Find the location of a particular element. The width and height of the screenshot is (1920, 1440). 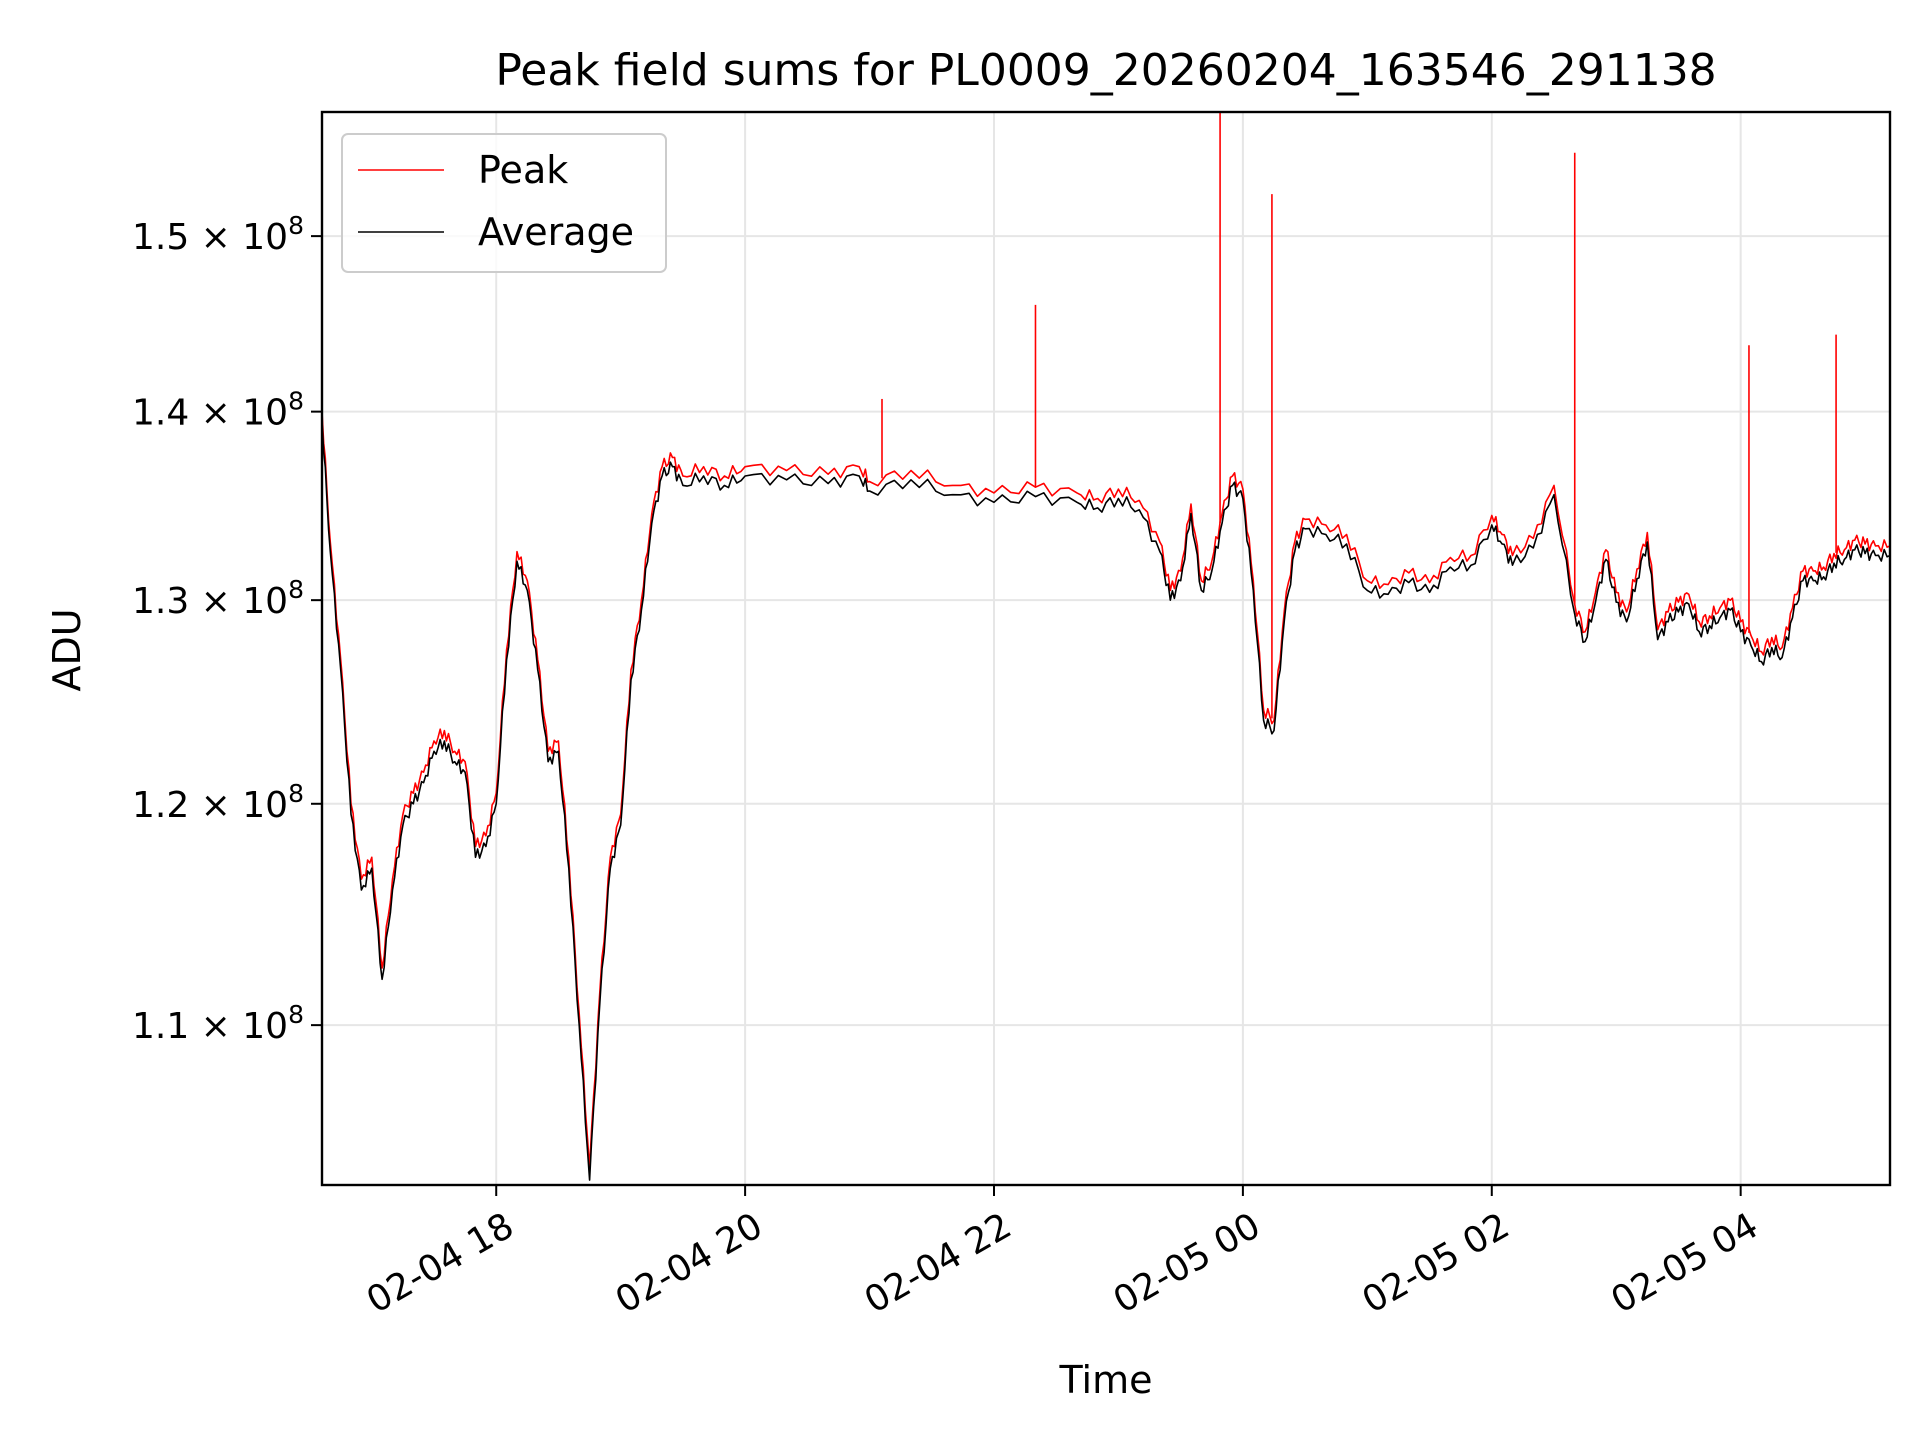

legend-box is located at coordinates (504, 203).